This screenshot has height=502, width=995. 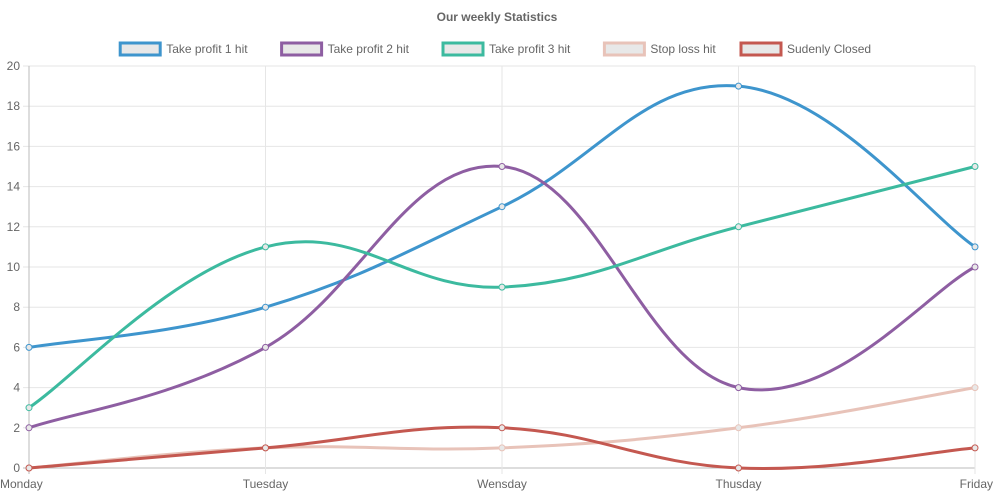 I want to click on chart-title: Our weekly Statistics, so click(x=497, y=17).